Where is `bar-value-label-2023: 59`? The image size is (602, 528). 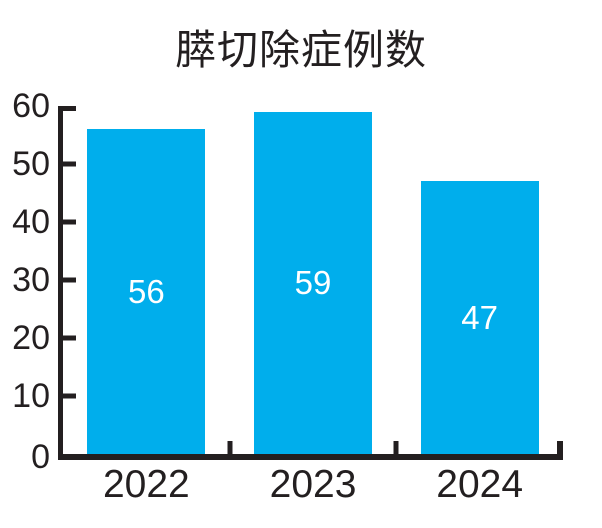
bar-value-label-2023: 59 is located at coordinates (313, 283).